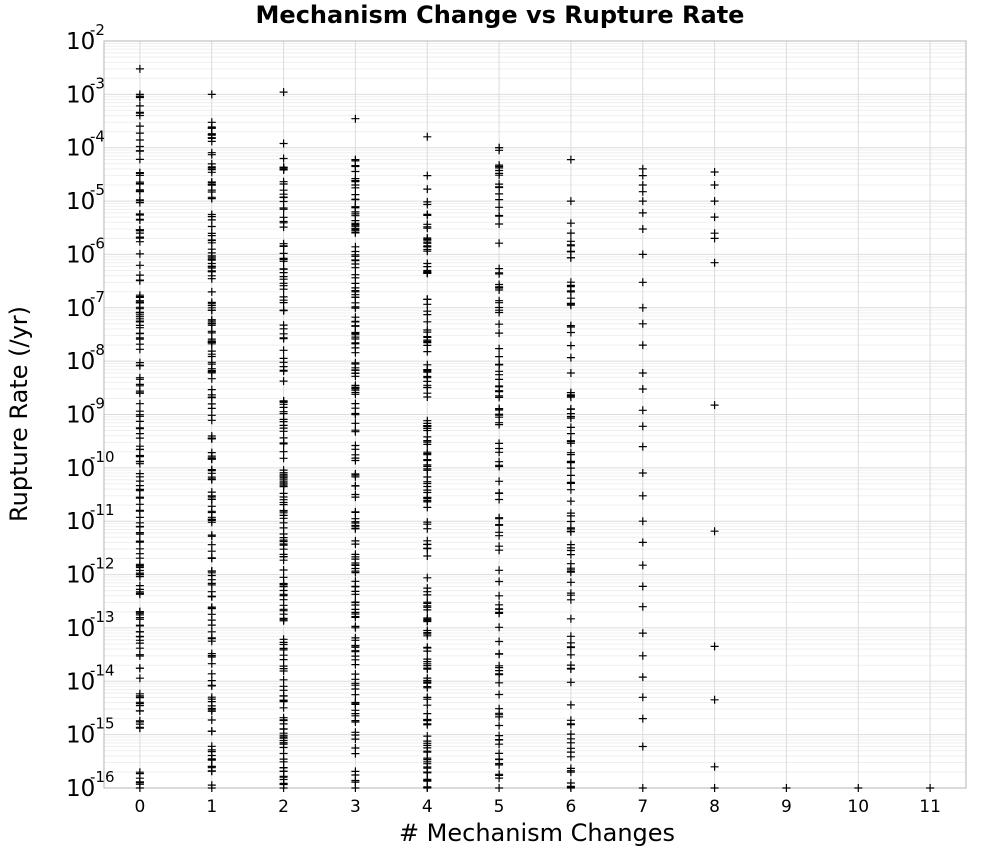  I want to click on y-tick-exponent: -9, so click(97, 404).